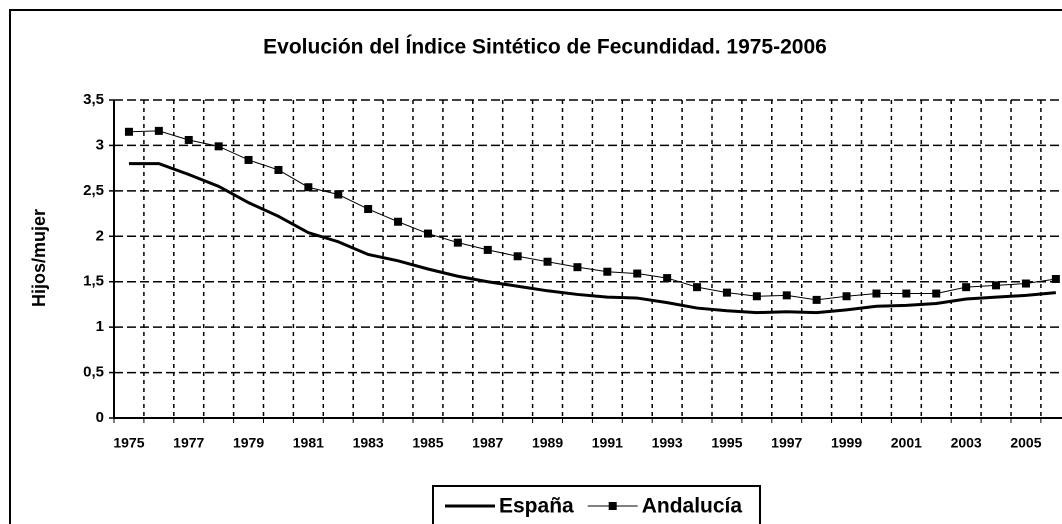 The width and height of the screenshot is (1062, 524). I want to click on x-tick-label: 1975, so click(128, 443).